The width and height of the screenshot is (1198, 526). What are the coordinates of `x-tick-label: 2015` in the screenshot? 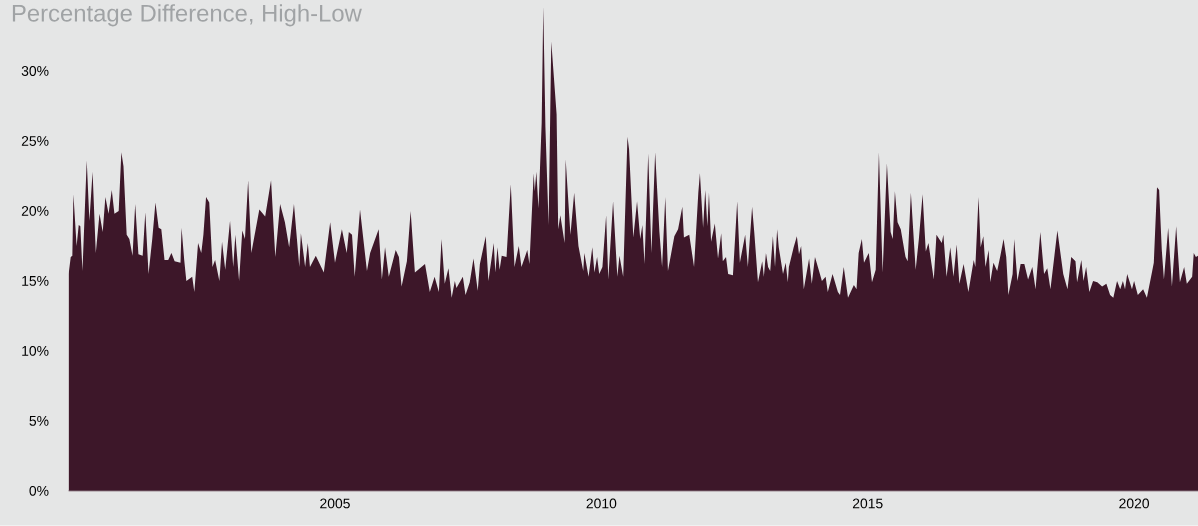 It's located at (867, 503).